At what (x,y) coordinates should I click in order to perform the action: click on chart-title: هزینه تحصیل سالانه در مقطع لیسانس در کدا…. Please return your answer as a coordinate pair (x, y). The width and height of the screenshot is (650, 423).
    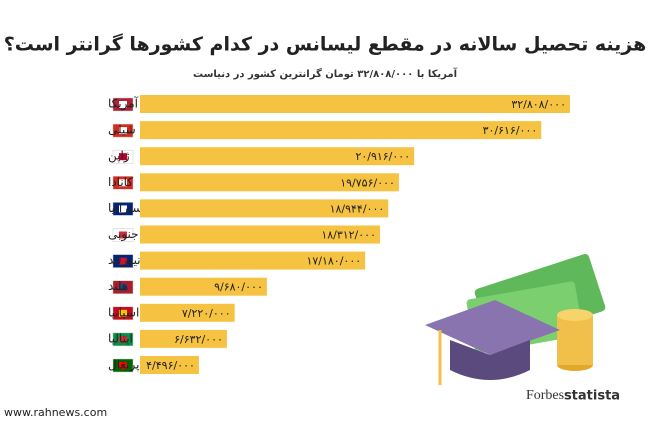
    Looking at the image, I should click on (325, 44).